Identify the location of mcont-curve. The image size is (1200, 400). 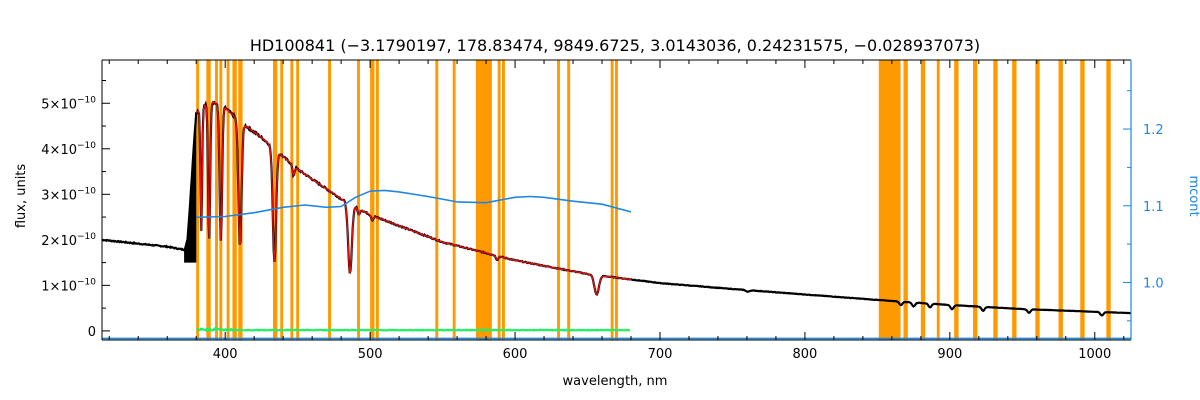
(414, 204).